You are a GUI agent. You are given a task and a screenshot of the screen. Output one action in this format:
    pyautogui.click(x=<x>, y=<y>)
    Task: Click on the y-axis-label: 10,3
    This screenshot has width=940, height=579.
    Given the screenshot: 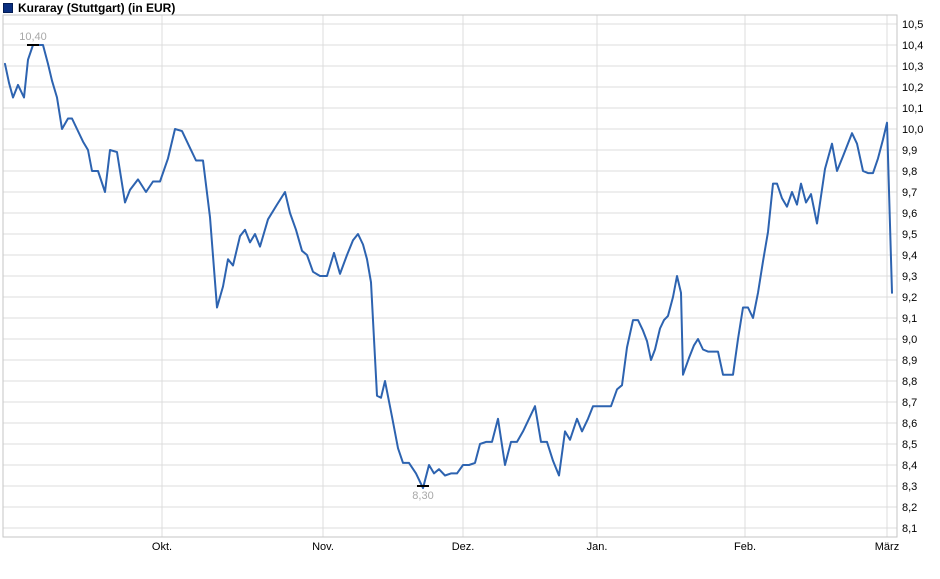 What is the action you would take?
    pyautogui.click(x=912, y=67)
    